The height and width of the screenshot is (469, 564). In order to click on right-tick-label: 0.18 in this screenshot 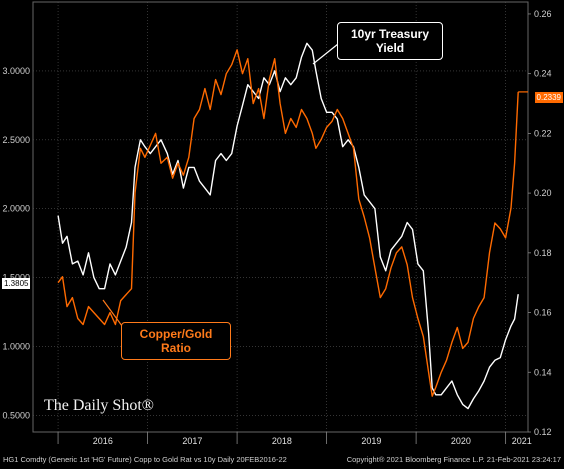, I will do `click(543, 253)`.